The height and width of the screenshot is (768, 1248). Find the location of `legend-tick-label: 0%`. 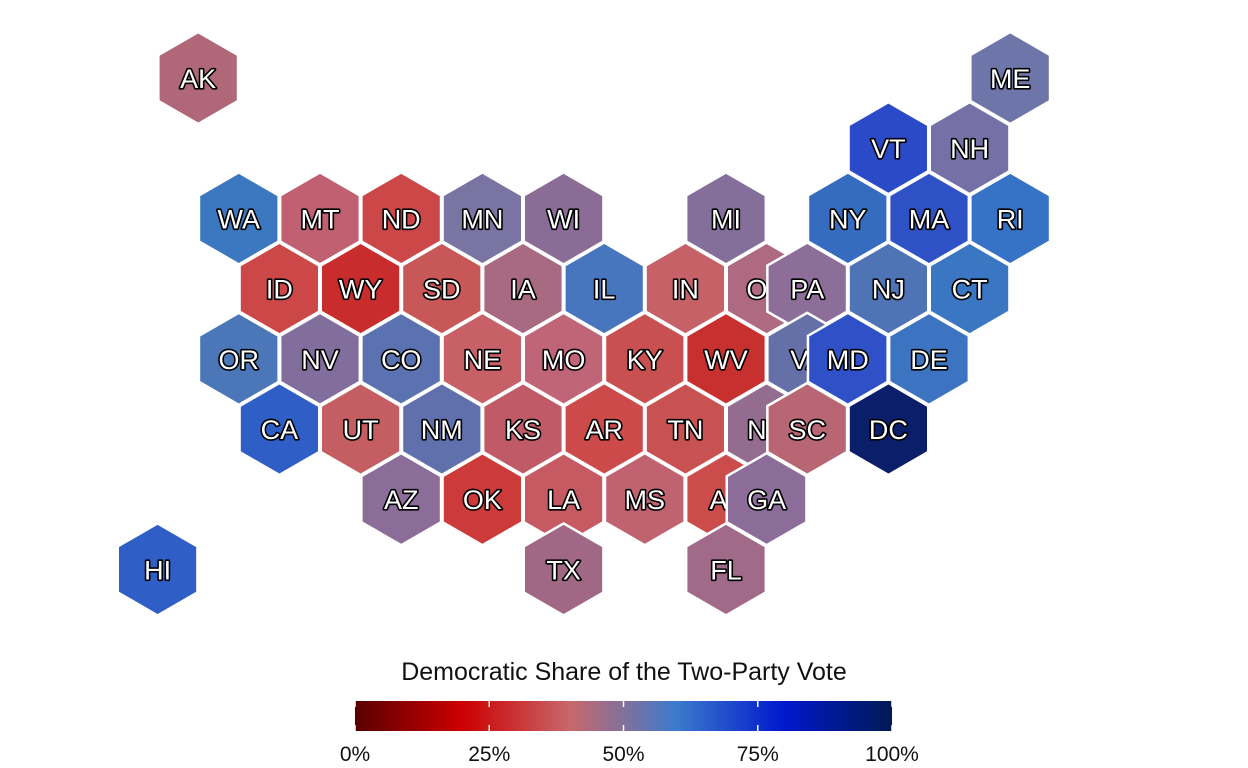

legend-tick-label: 0% is located at coordinates (355, 754).